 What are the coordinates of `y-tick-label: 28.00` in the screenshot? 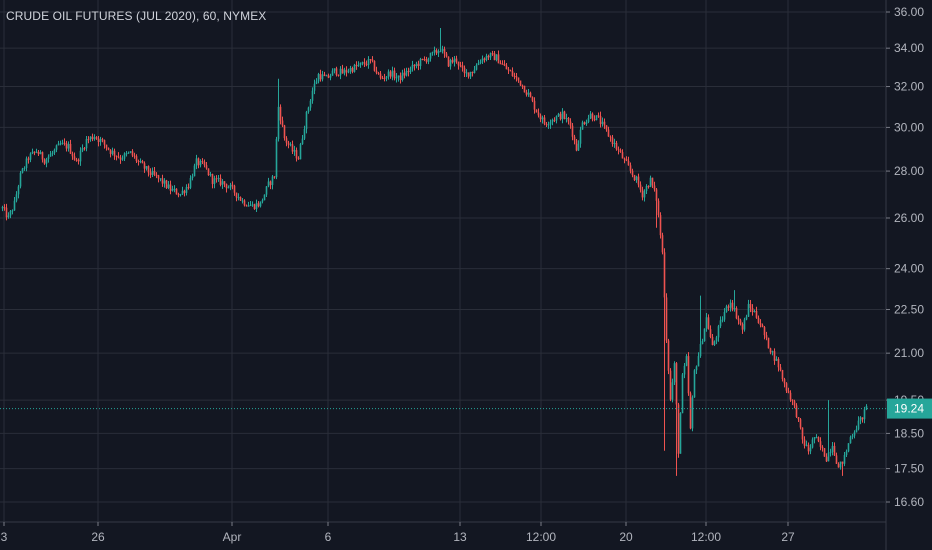 It's located at (909, 171).